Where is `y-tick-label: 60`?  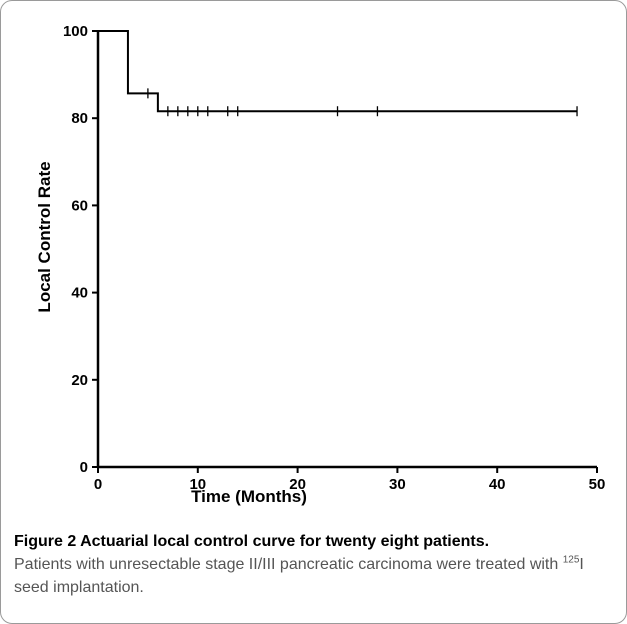 y-tick-label: 60 is located at coordinates (79, 205).